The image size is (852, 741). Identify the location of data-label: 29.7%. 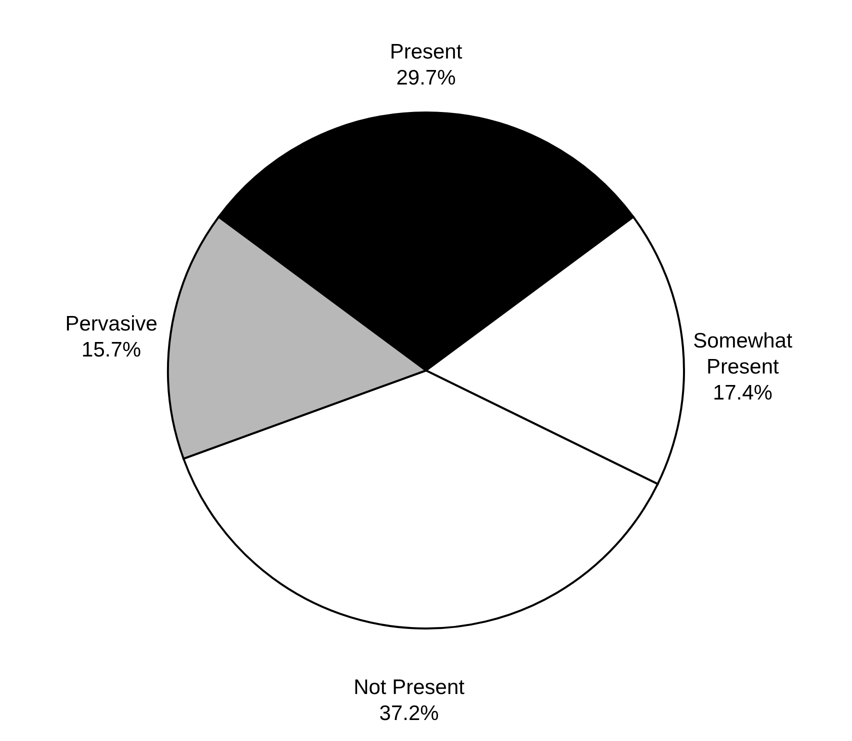
(426, 78).